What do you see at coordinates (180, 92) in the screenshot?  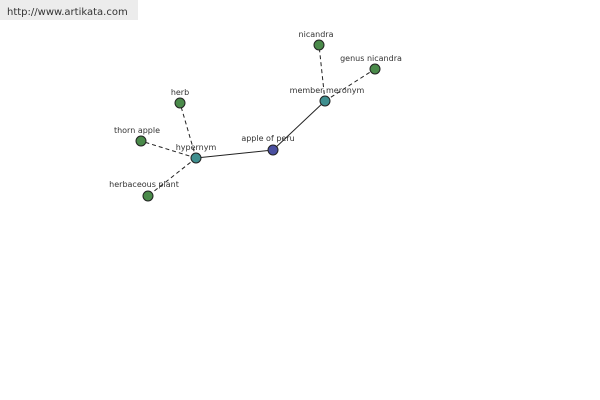 I see `node-label: herb` at bounding box center [180, 92].